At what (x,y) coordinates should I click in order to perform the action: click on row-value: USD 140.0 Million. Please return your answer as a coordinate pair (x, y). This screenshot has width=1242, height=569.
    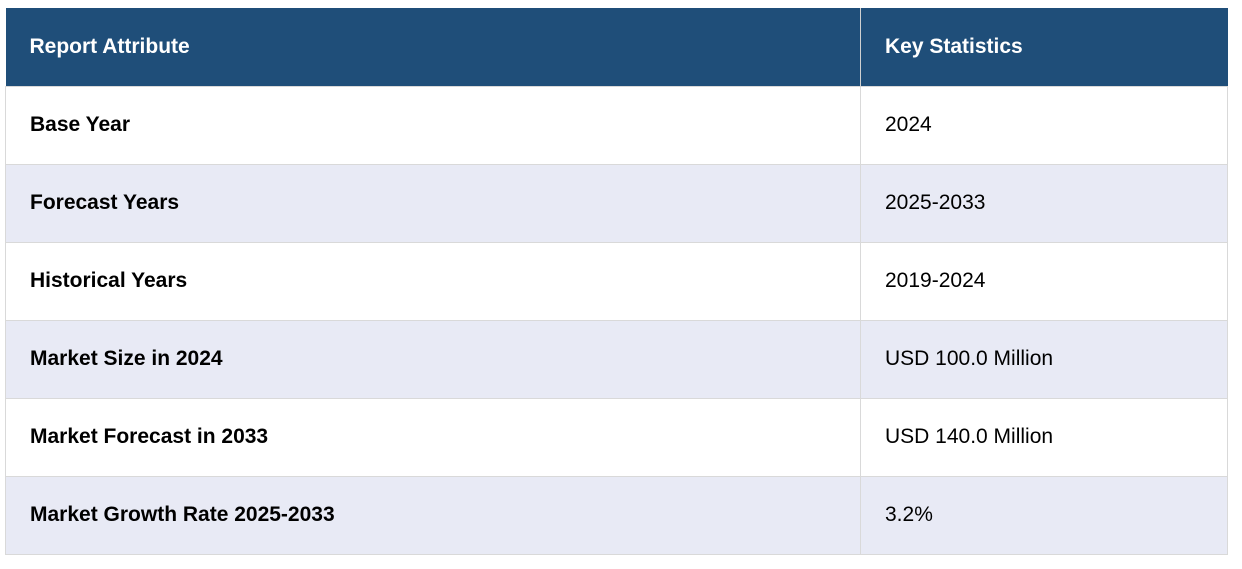
    Looking at the image, I should click on (1044, 437).